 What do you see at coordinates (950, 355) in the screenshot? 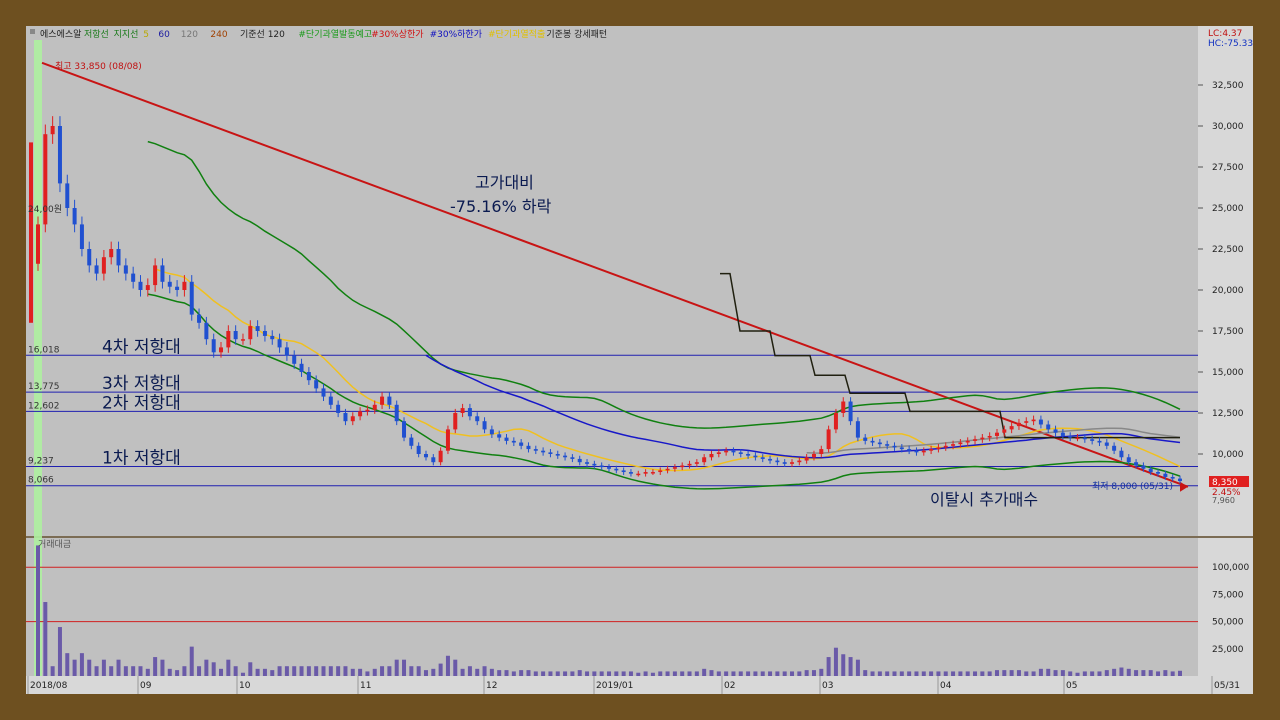
I see `base-line` at bounding box center [950, 355].